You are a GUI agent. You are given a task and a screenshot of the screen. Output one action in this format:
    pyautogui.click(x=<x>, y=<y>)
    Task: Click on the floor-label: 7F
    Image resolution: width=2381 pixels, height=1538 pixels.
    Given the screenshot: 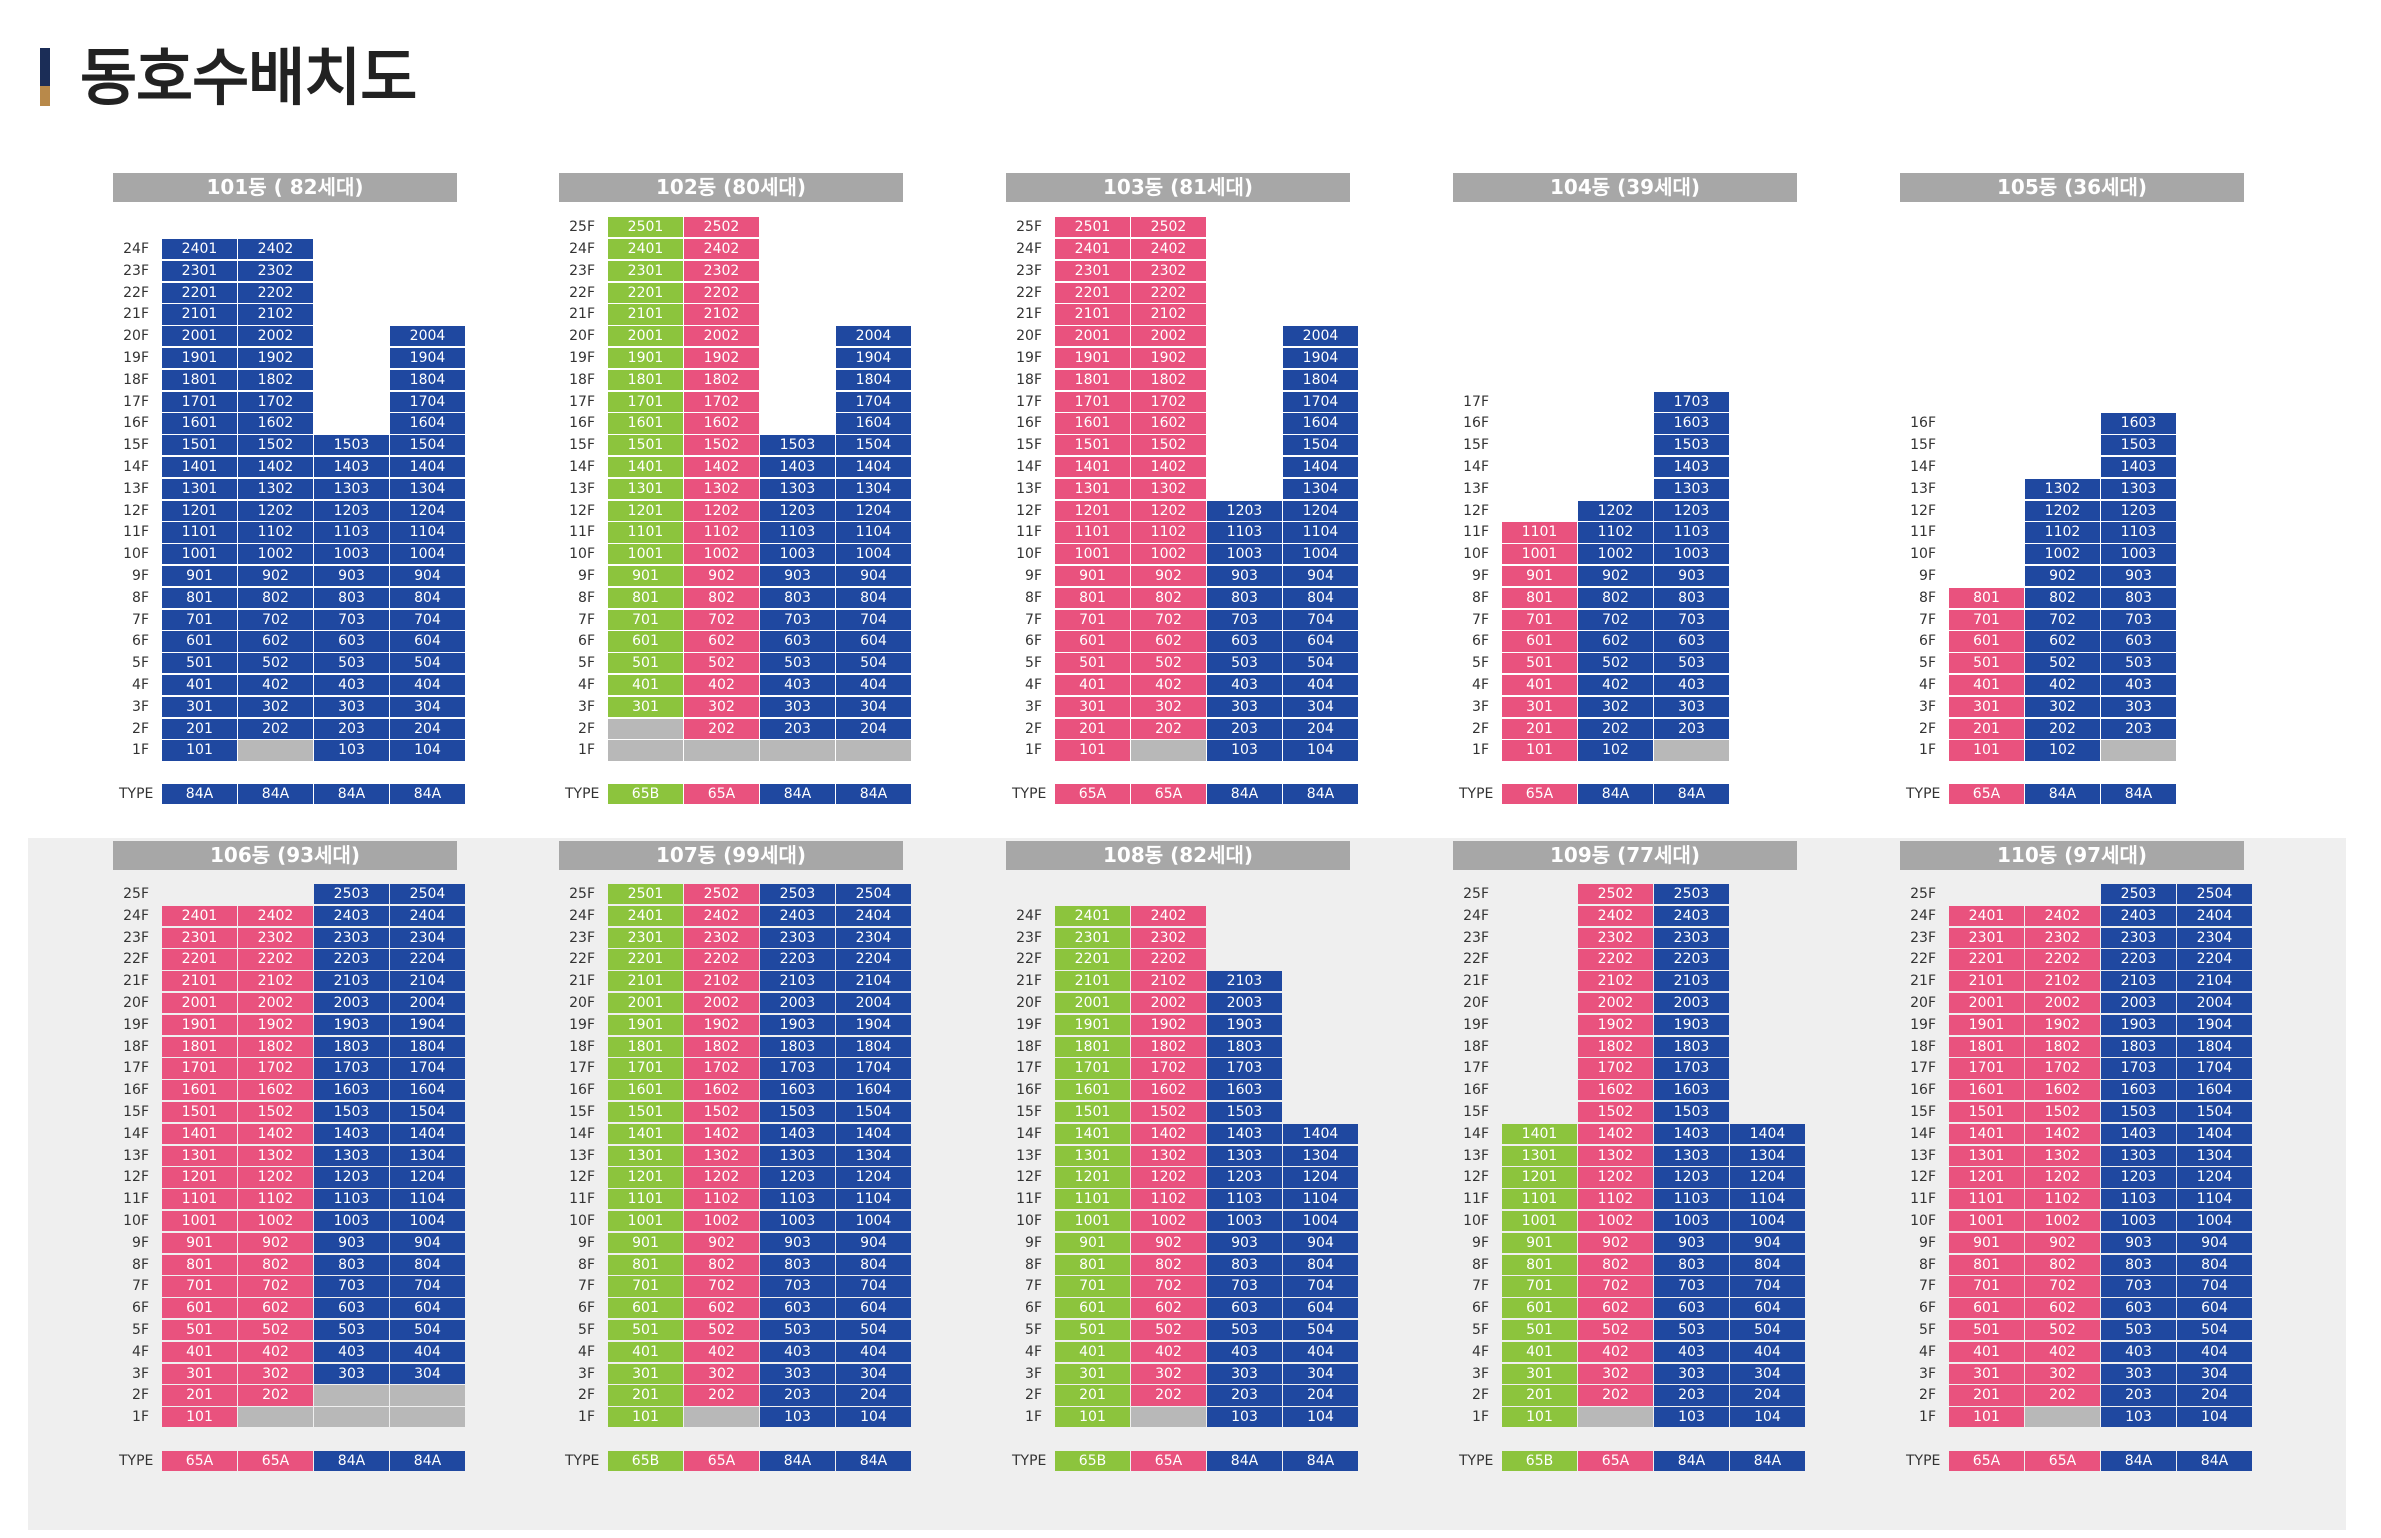 What is the action you would take?
    pyautogui.click(x=140, y=619)
    